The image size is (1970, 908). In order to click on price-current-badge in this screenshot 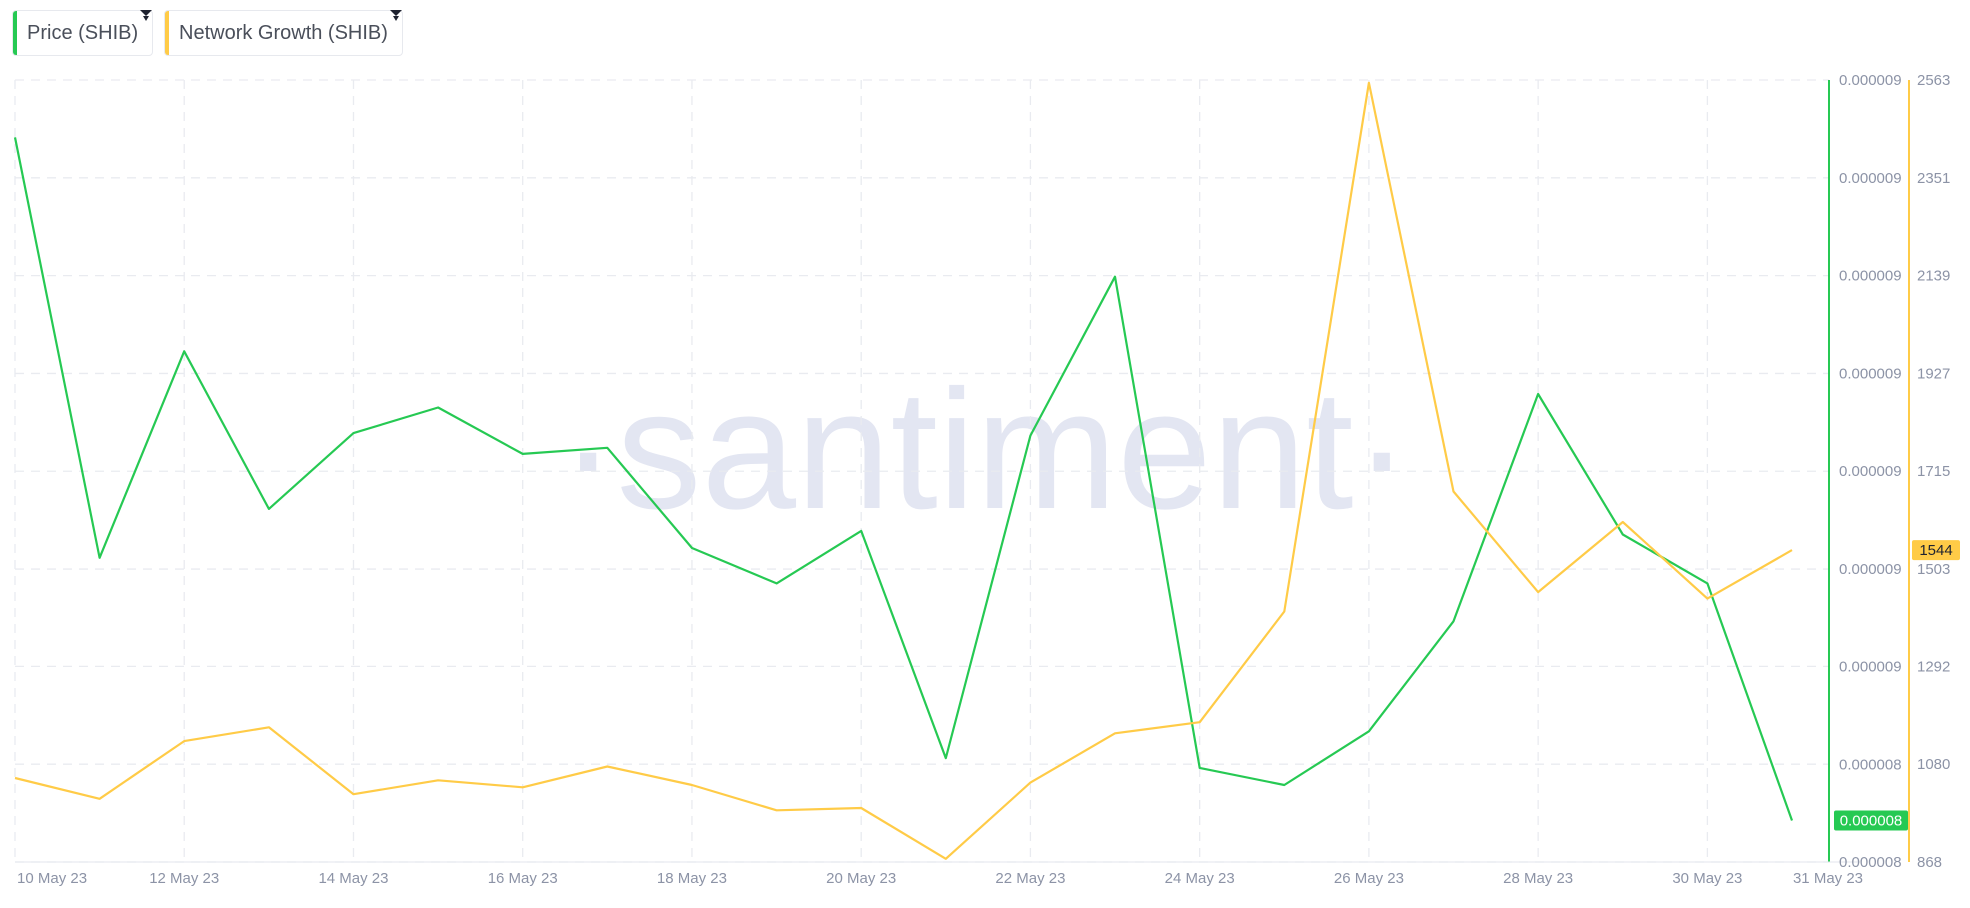, I will do `click(1871, 820)`.